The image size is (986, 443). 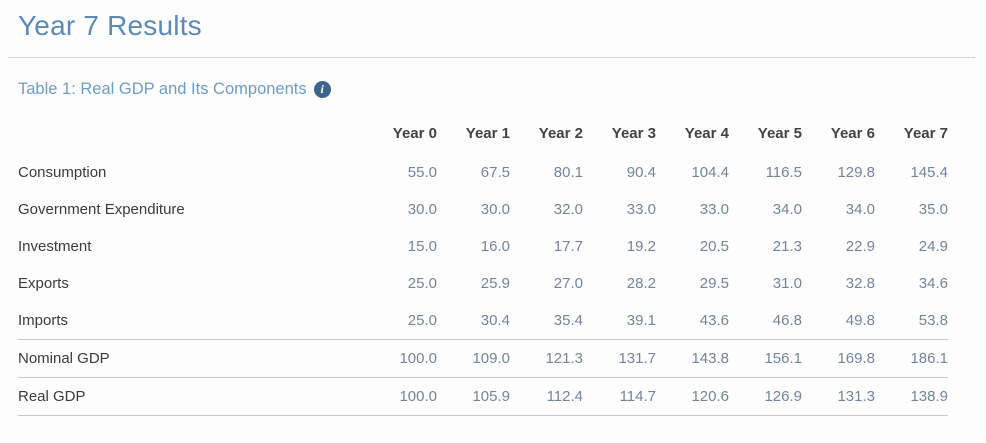 I want to click on table-row: Exports 25.0 25.9 27.0 28.2 29.5 31.0 32.8 34.6, so click(x=483, y=283).